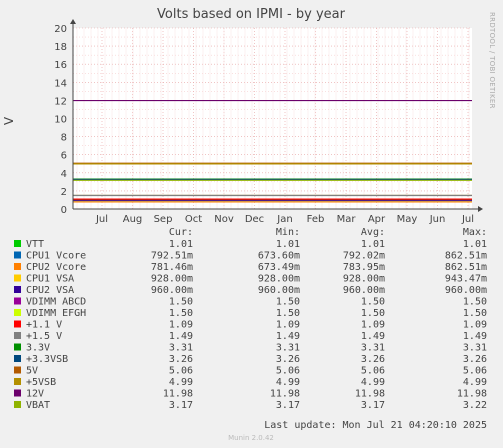 This screenshot has width=503, height=448. What do you see at coordinates (73, 21) in the screenshot?
I see `y-axis-arrow` at bounding box center [73, 21].